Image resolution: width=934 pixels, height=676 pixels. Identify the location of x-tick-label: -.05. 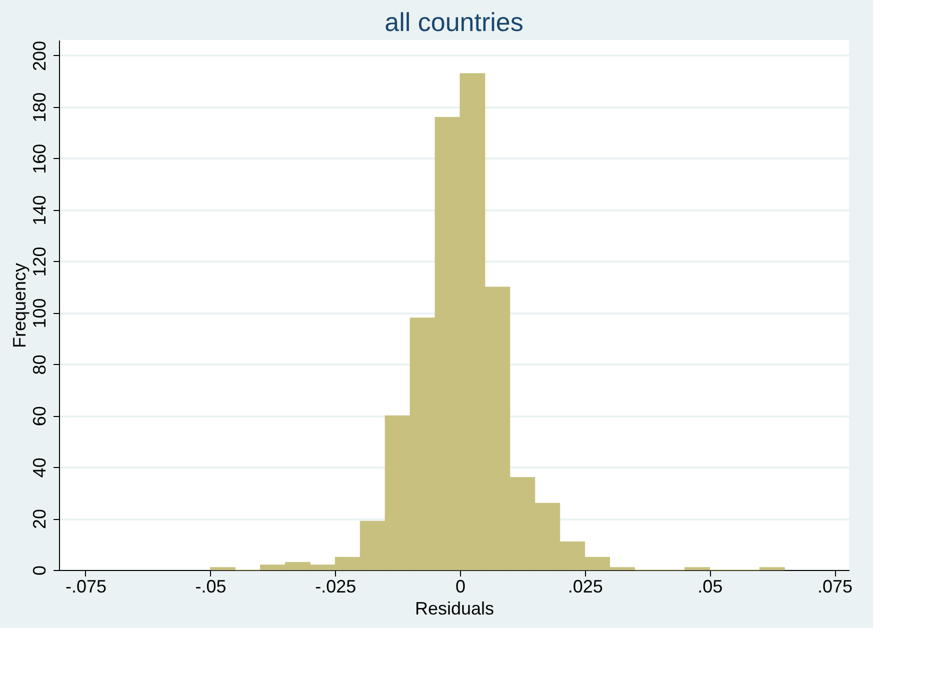
(210, 586).